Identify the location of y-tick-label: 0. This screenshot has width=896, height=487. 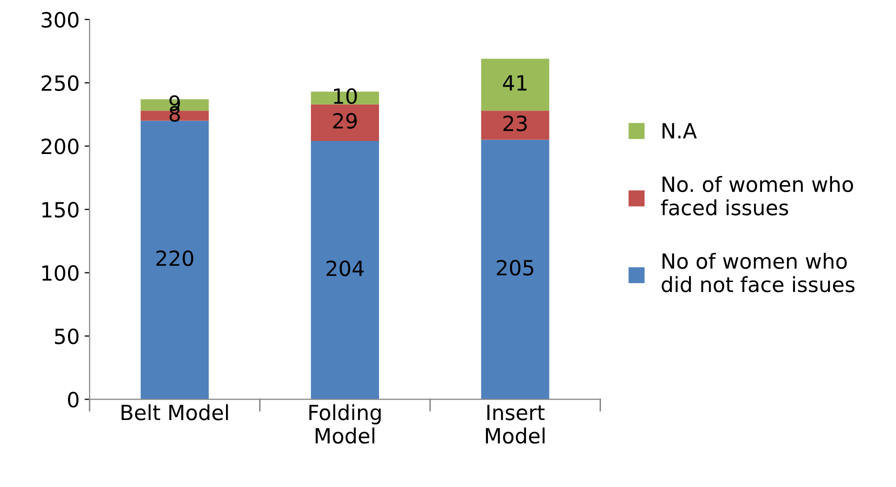
(73, 400).